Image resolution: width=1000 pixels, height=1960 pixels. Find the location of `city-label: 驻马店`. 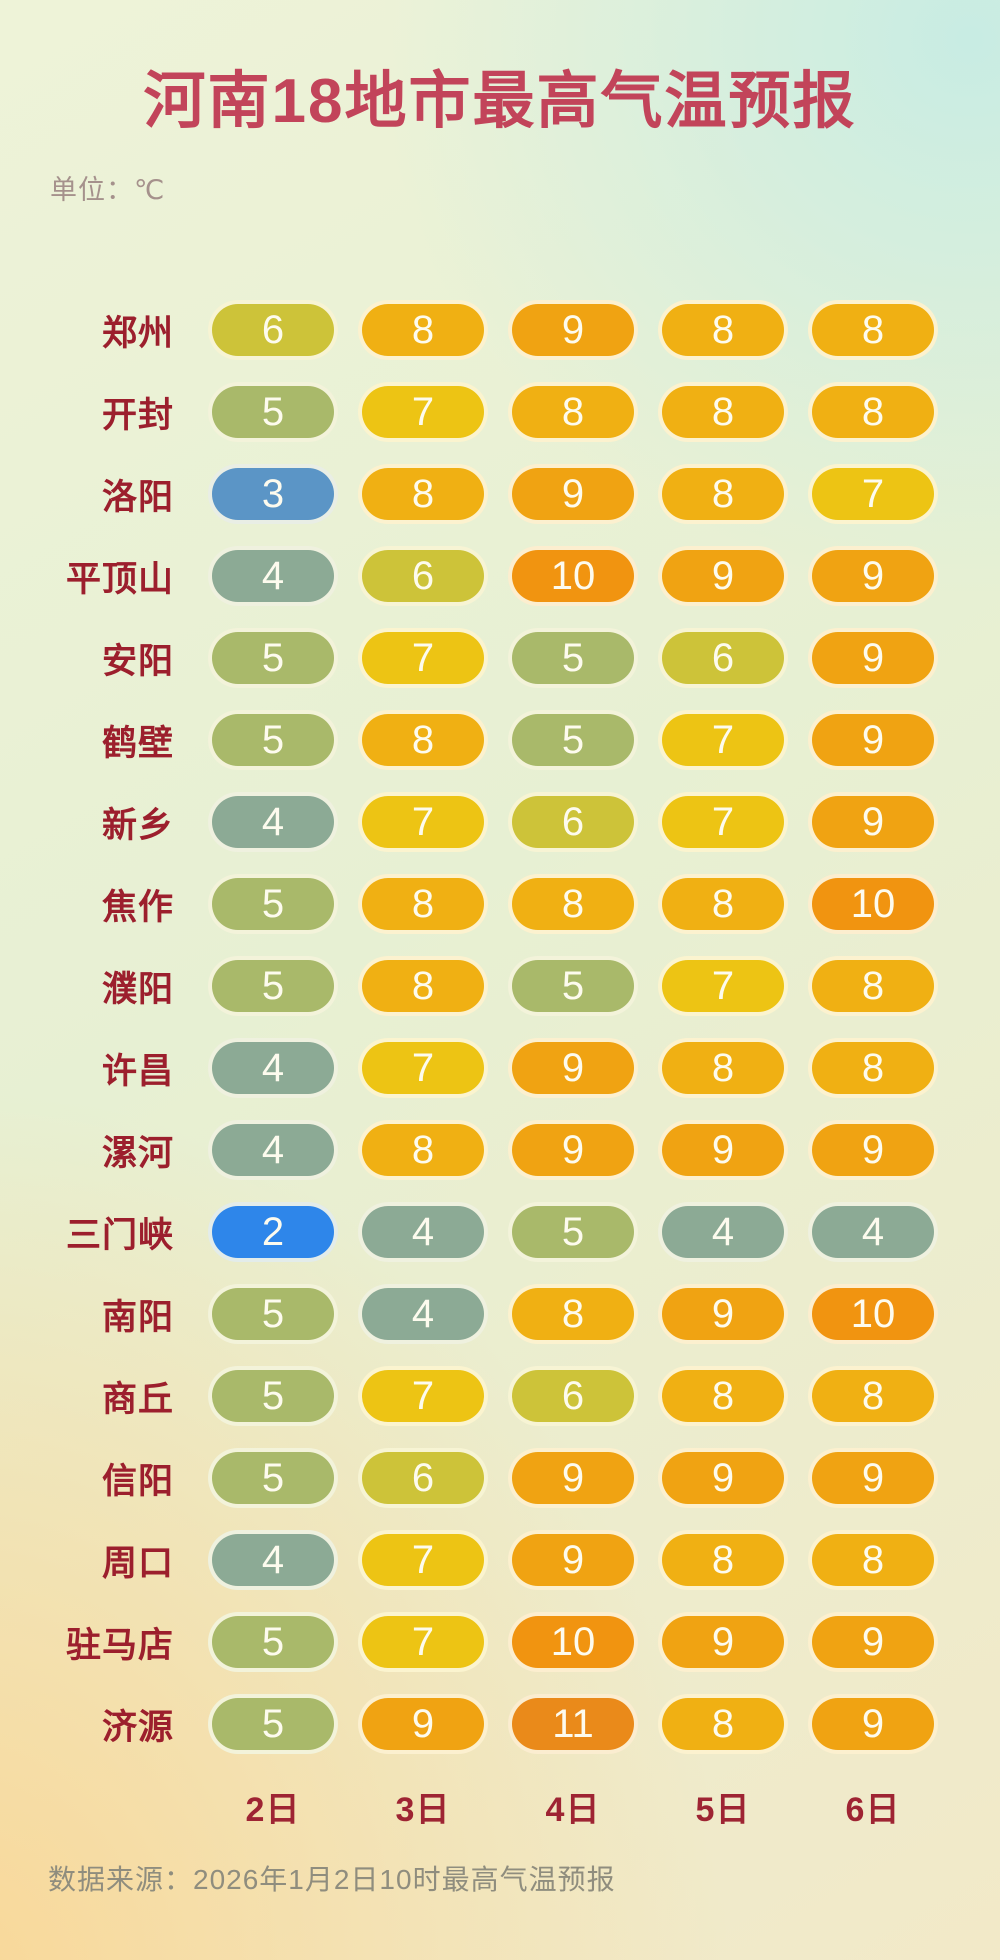

city-label: 驻马店 is located at coordinates (119, 1645).